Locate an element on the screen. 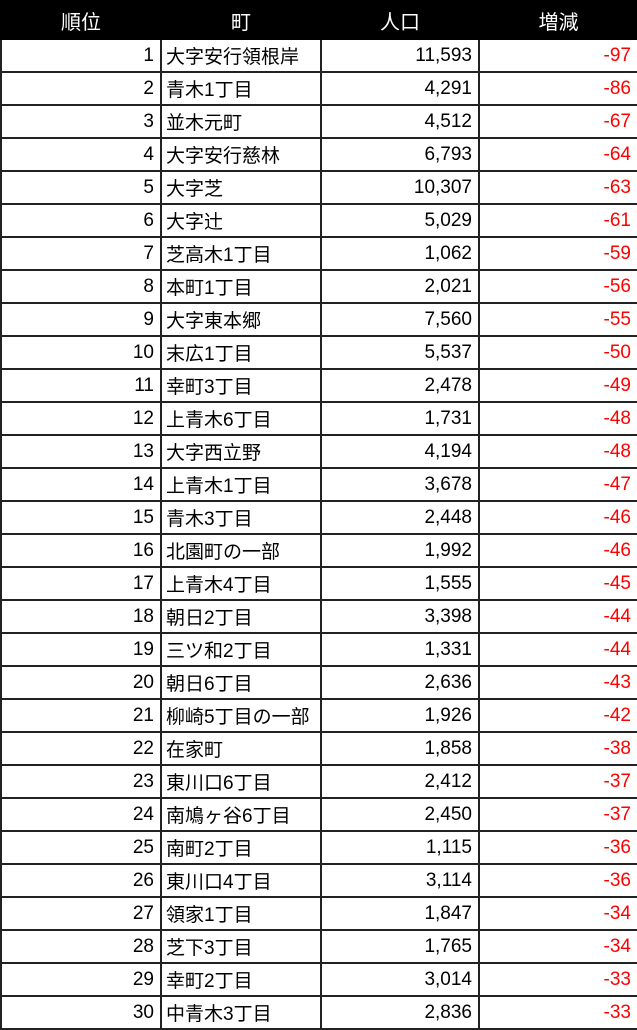  change-cell: -55 is located at coordinates (557, 319).